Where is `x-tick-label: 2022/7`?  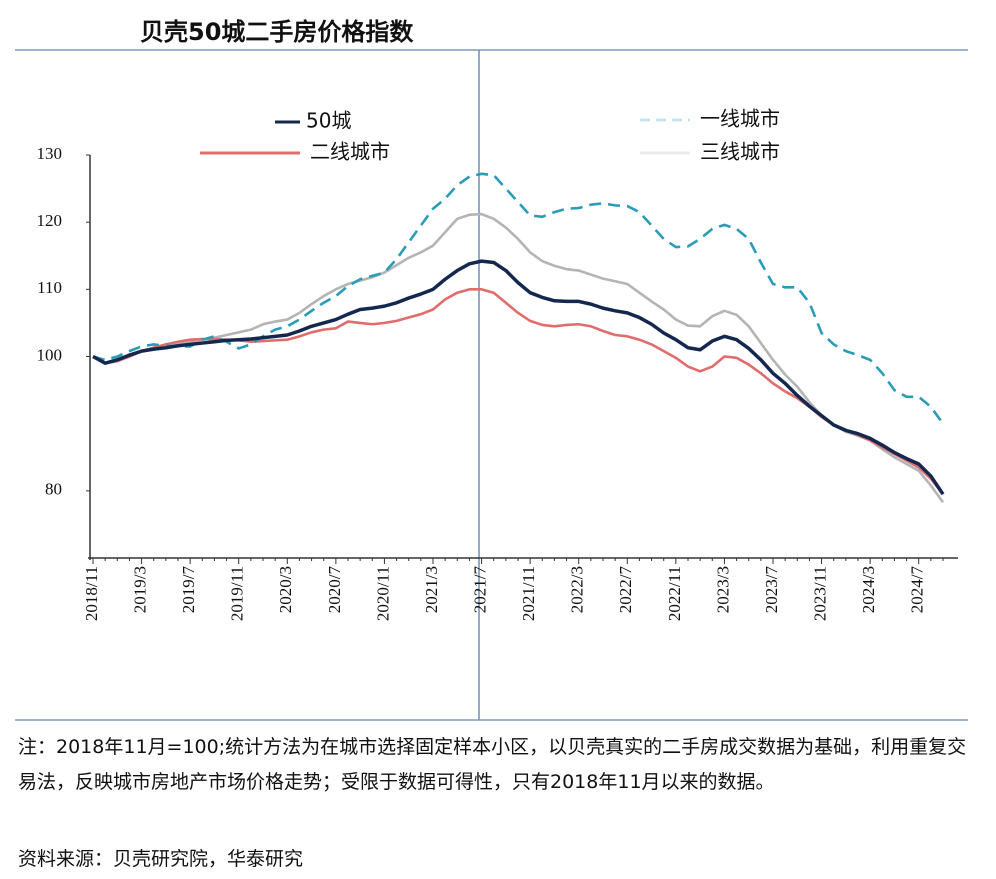 x-tick-label: 2022/7 is located at coordinates (625, 590).